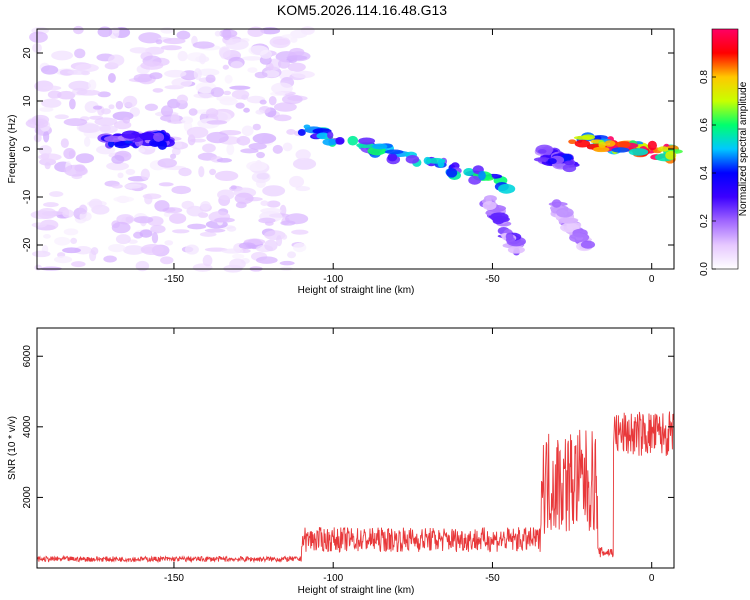 The height and width of the screenshot is (600, 750). What do you see at coordinates (27, 101) in the screenshot?
I see `y-tick-label: 10` at bounding box center [27, 101].